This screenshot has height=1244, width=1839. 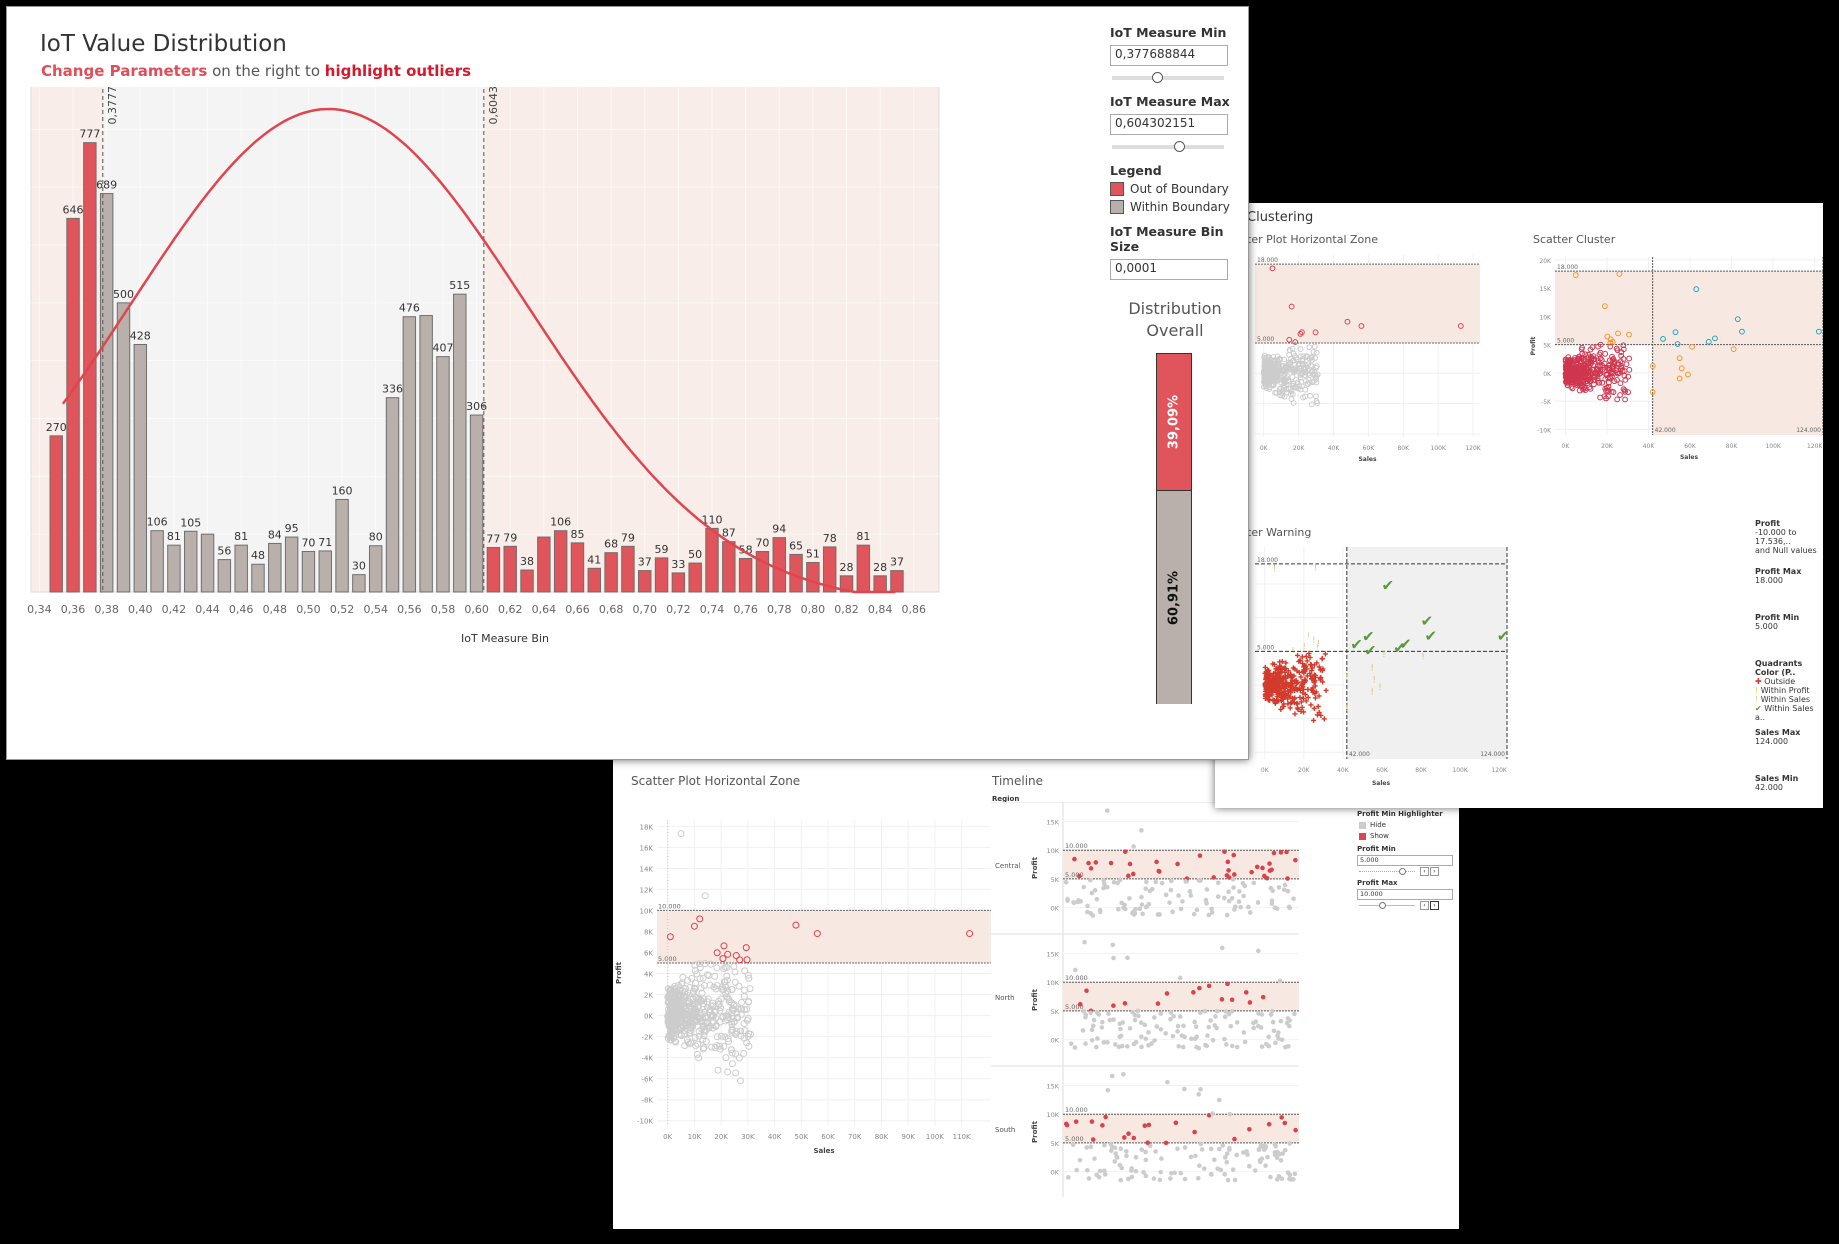 What do you see at coordinates (1769, 580) in the screenshot?
I see `profit-max-value: 18.000` at bounding box center [1769, 580].